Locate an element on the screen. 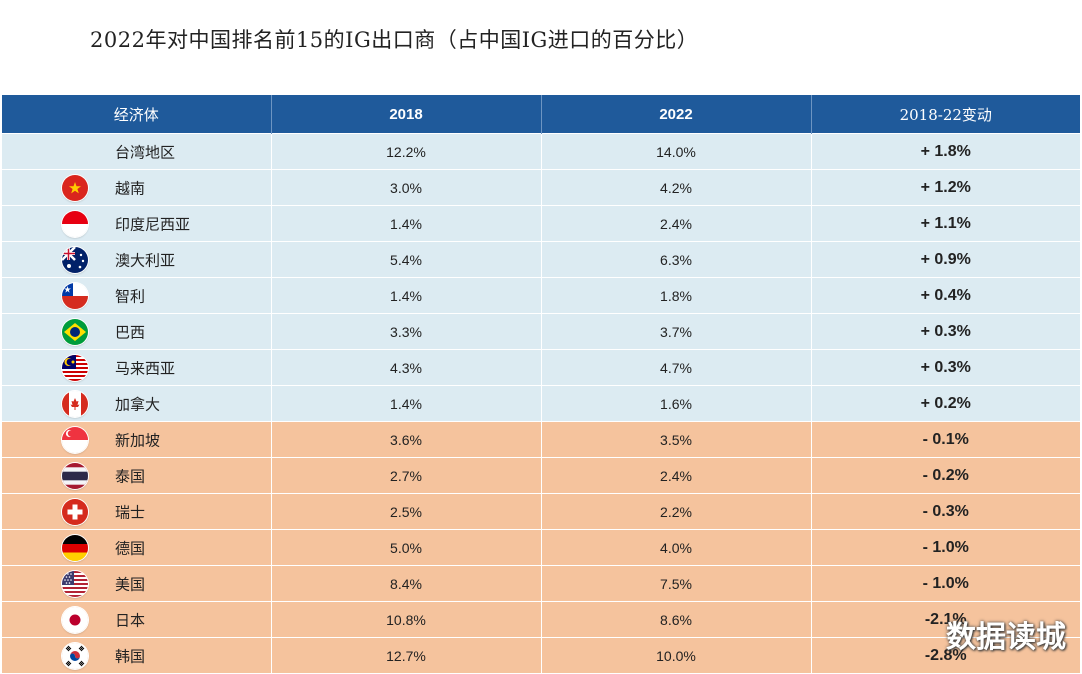 The width and height of the screenshot is (1082, 674). header-2018: 2018 is located at coordinates (405, 114).